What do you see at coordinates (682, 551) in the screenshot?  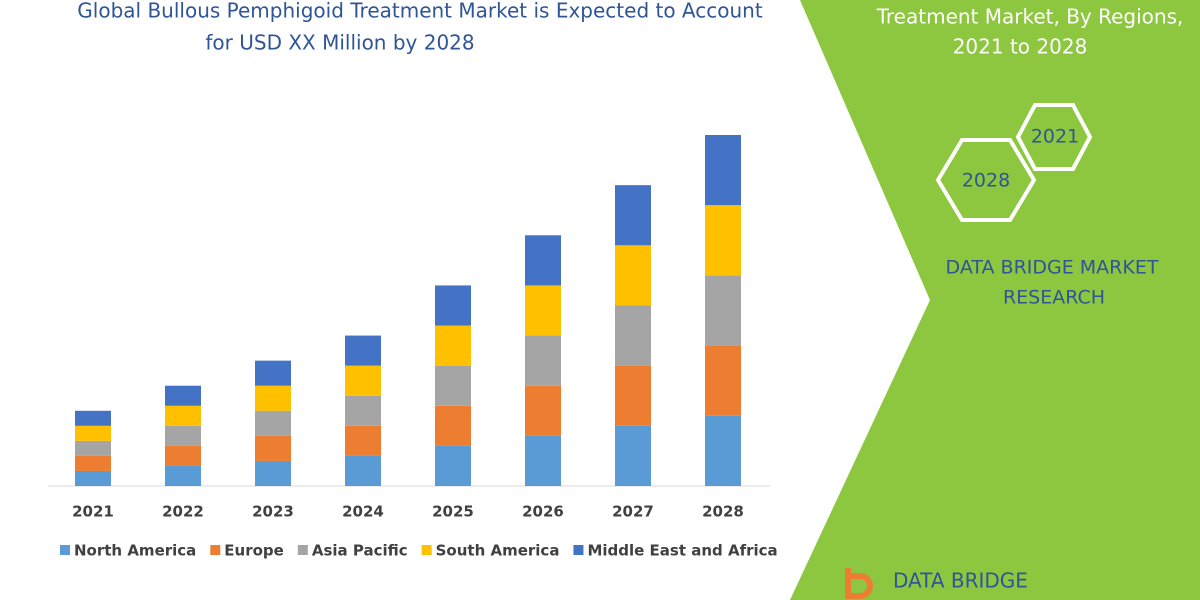 I see `legend-label: Middle East and Africa` at bounding box center [682, 551].